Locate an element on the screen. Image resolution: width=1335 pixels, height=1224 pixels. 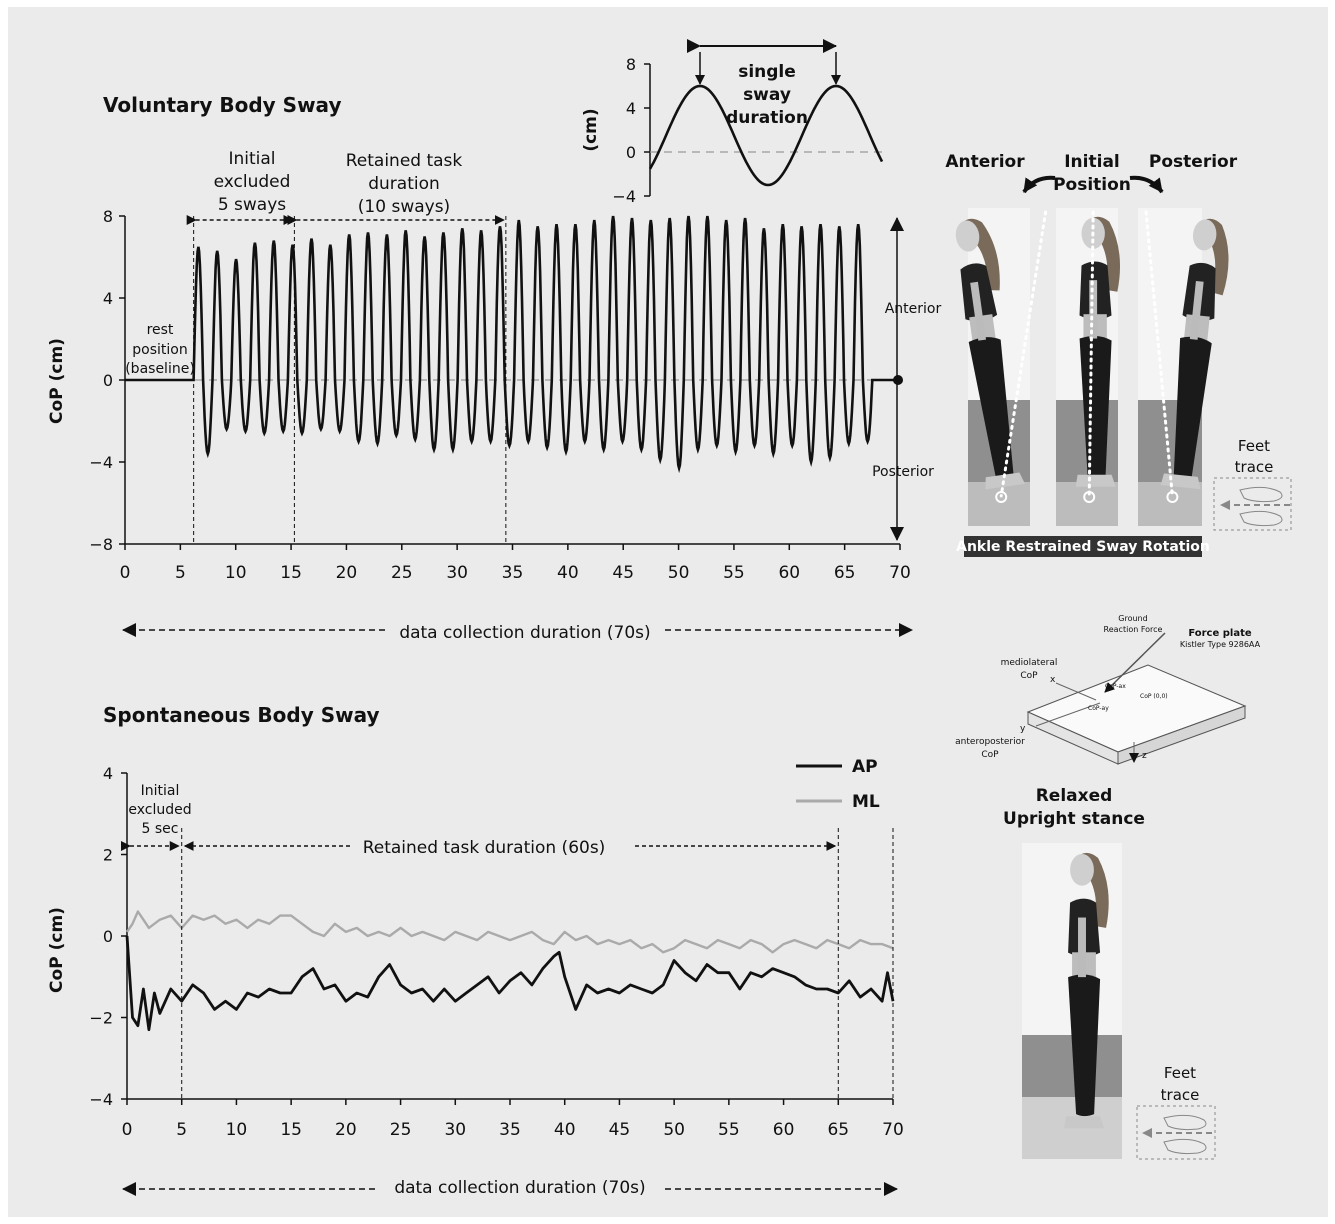
voluntary-cop-series is located at coordinates (512, 344).